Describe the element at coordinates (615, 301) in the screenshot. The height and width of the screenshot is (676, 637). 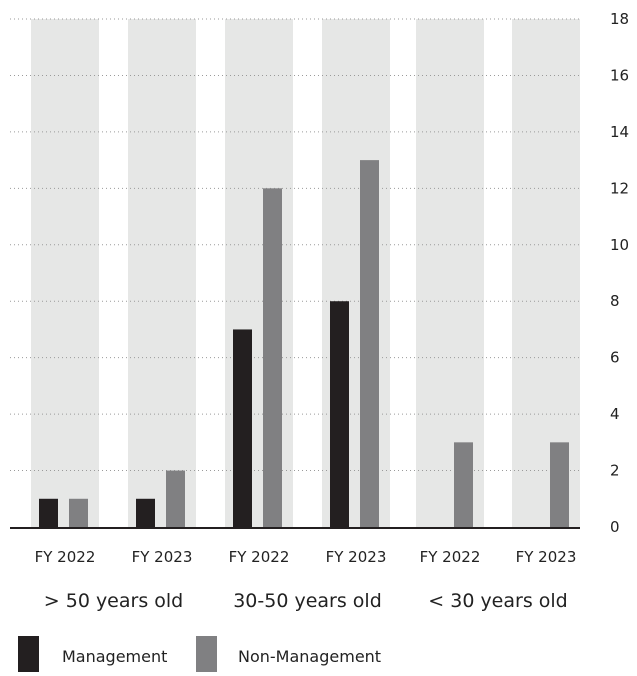
I see `y-tick-label: 8` at that location.